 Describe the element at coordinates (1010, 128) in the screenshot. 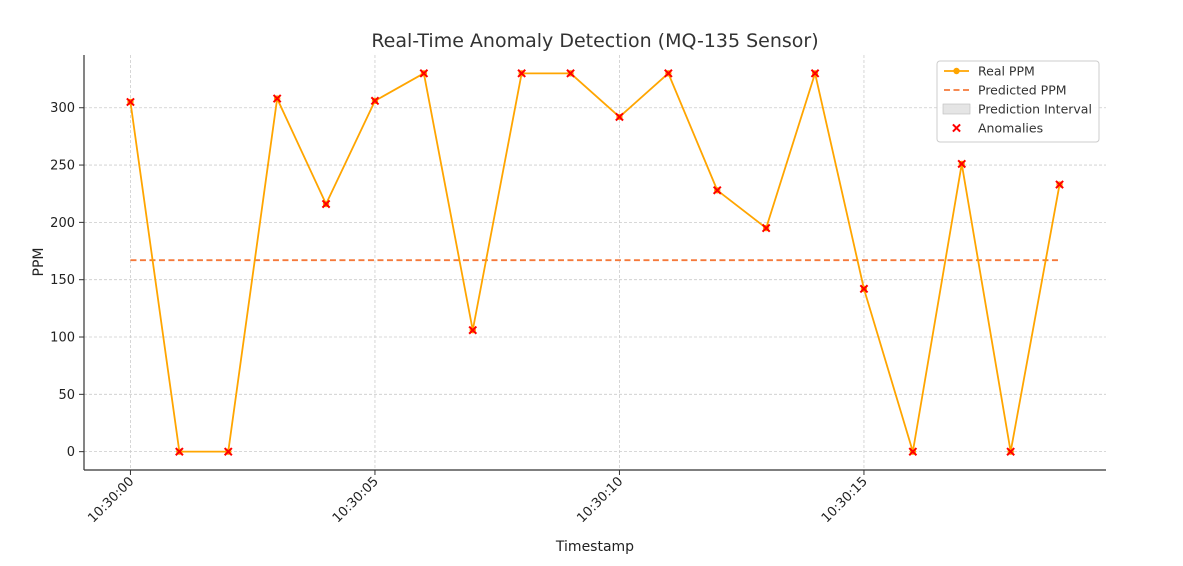

I see `legend-label: Anomalies` at that location.